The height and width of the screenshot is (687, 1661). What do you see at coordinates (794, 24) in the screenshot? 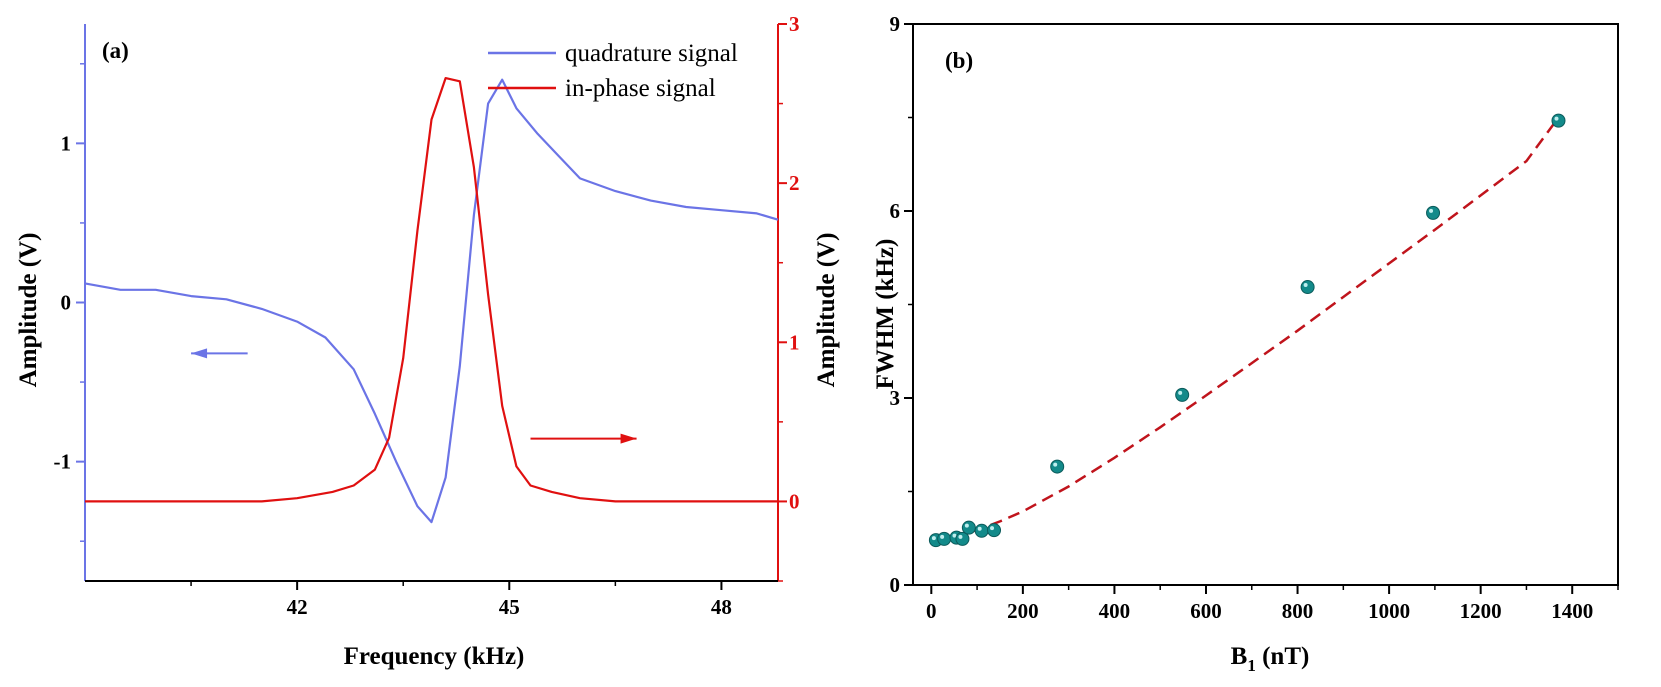
I see `panel-a-right-tick-label: 3` at bounding box center [794, 24].